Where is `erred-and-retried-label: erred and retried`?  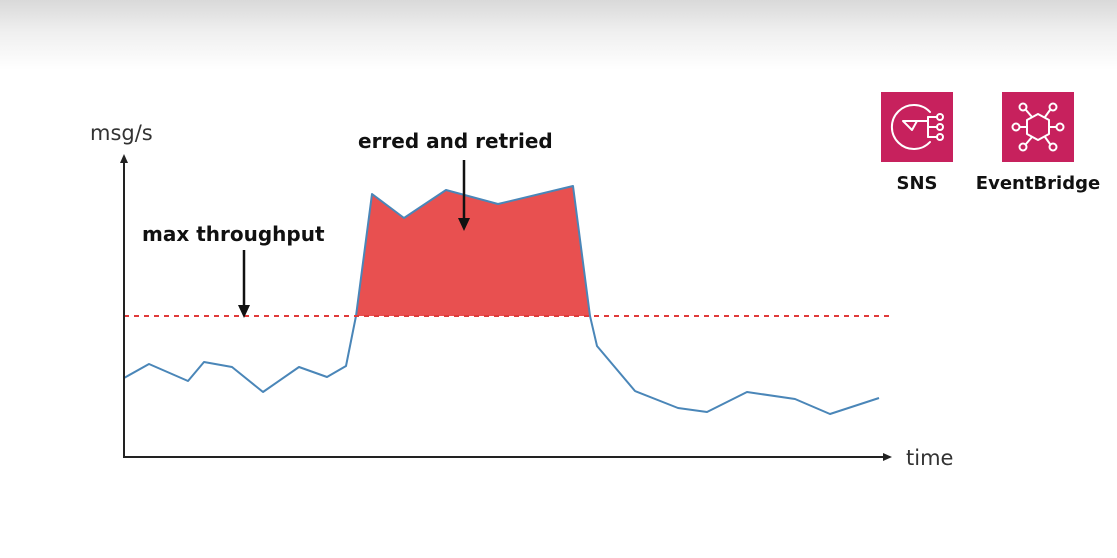 erred-and-retried-label: erred and retried is located at coordinates (455, 141).